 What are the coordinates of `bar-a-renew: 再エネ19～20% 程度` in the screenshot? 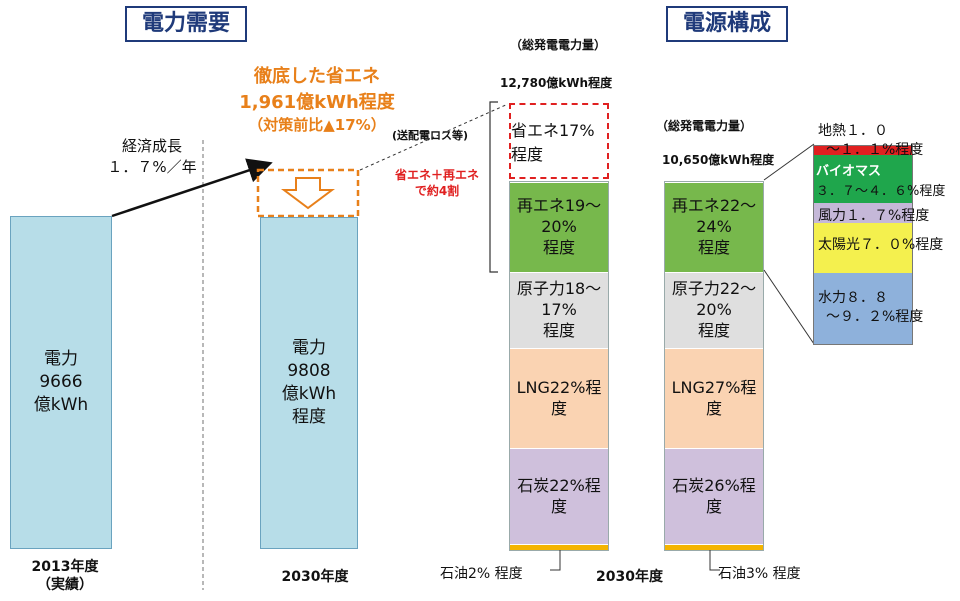 It's located at (559, 227).